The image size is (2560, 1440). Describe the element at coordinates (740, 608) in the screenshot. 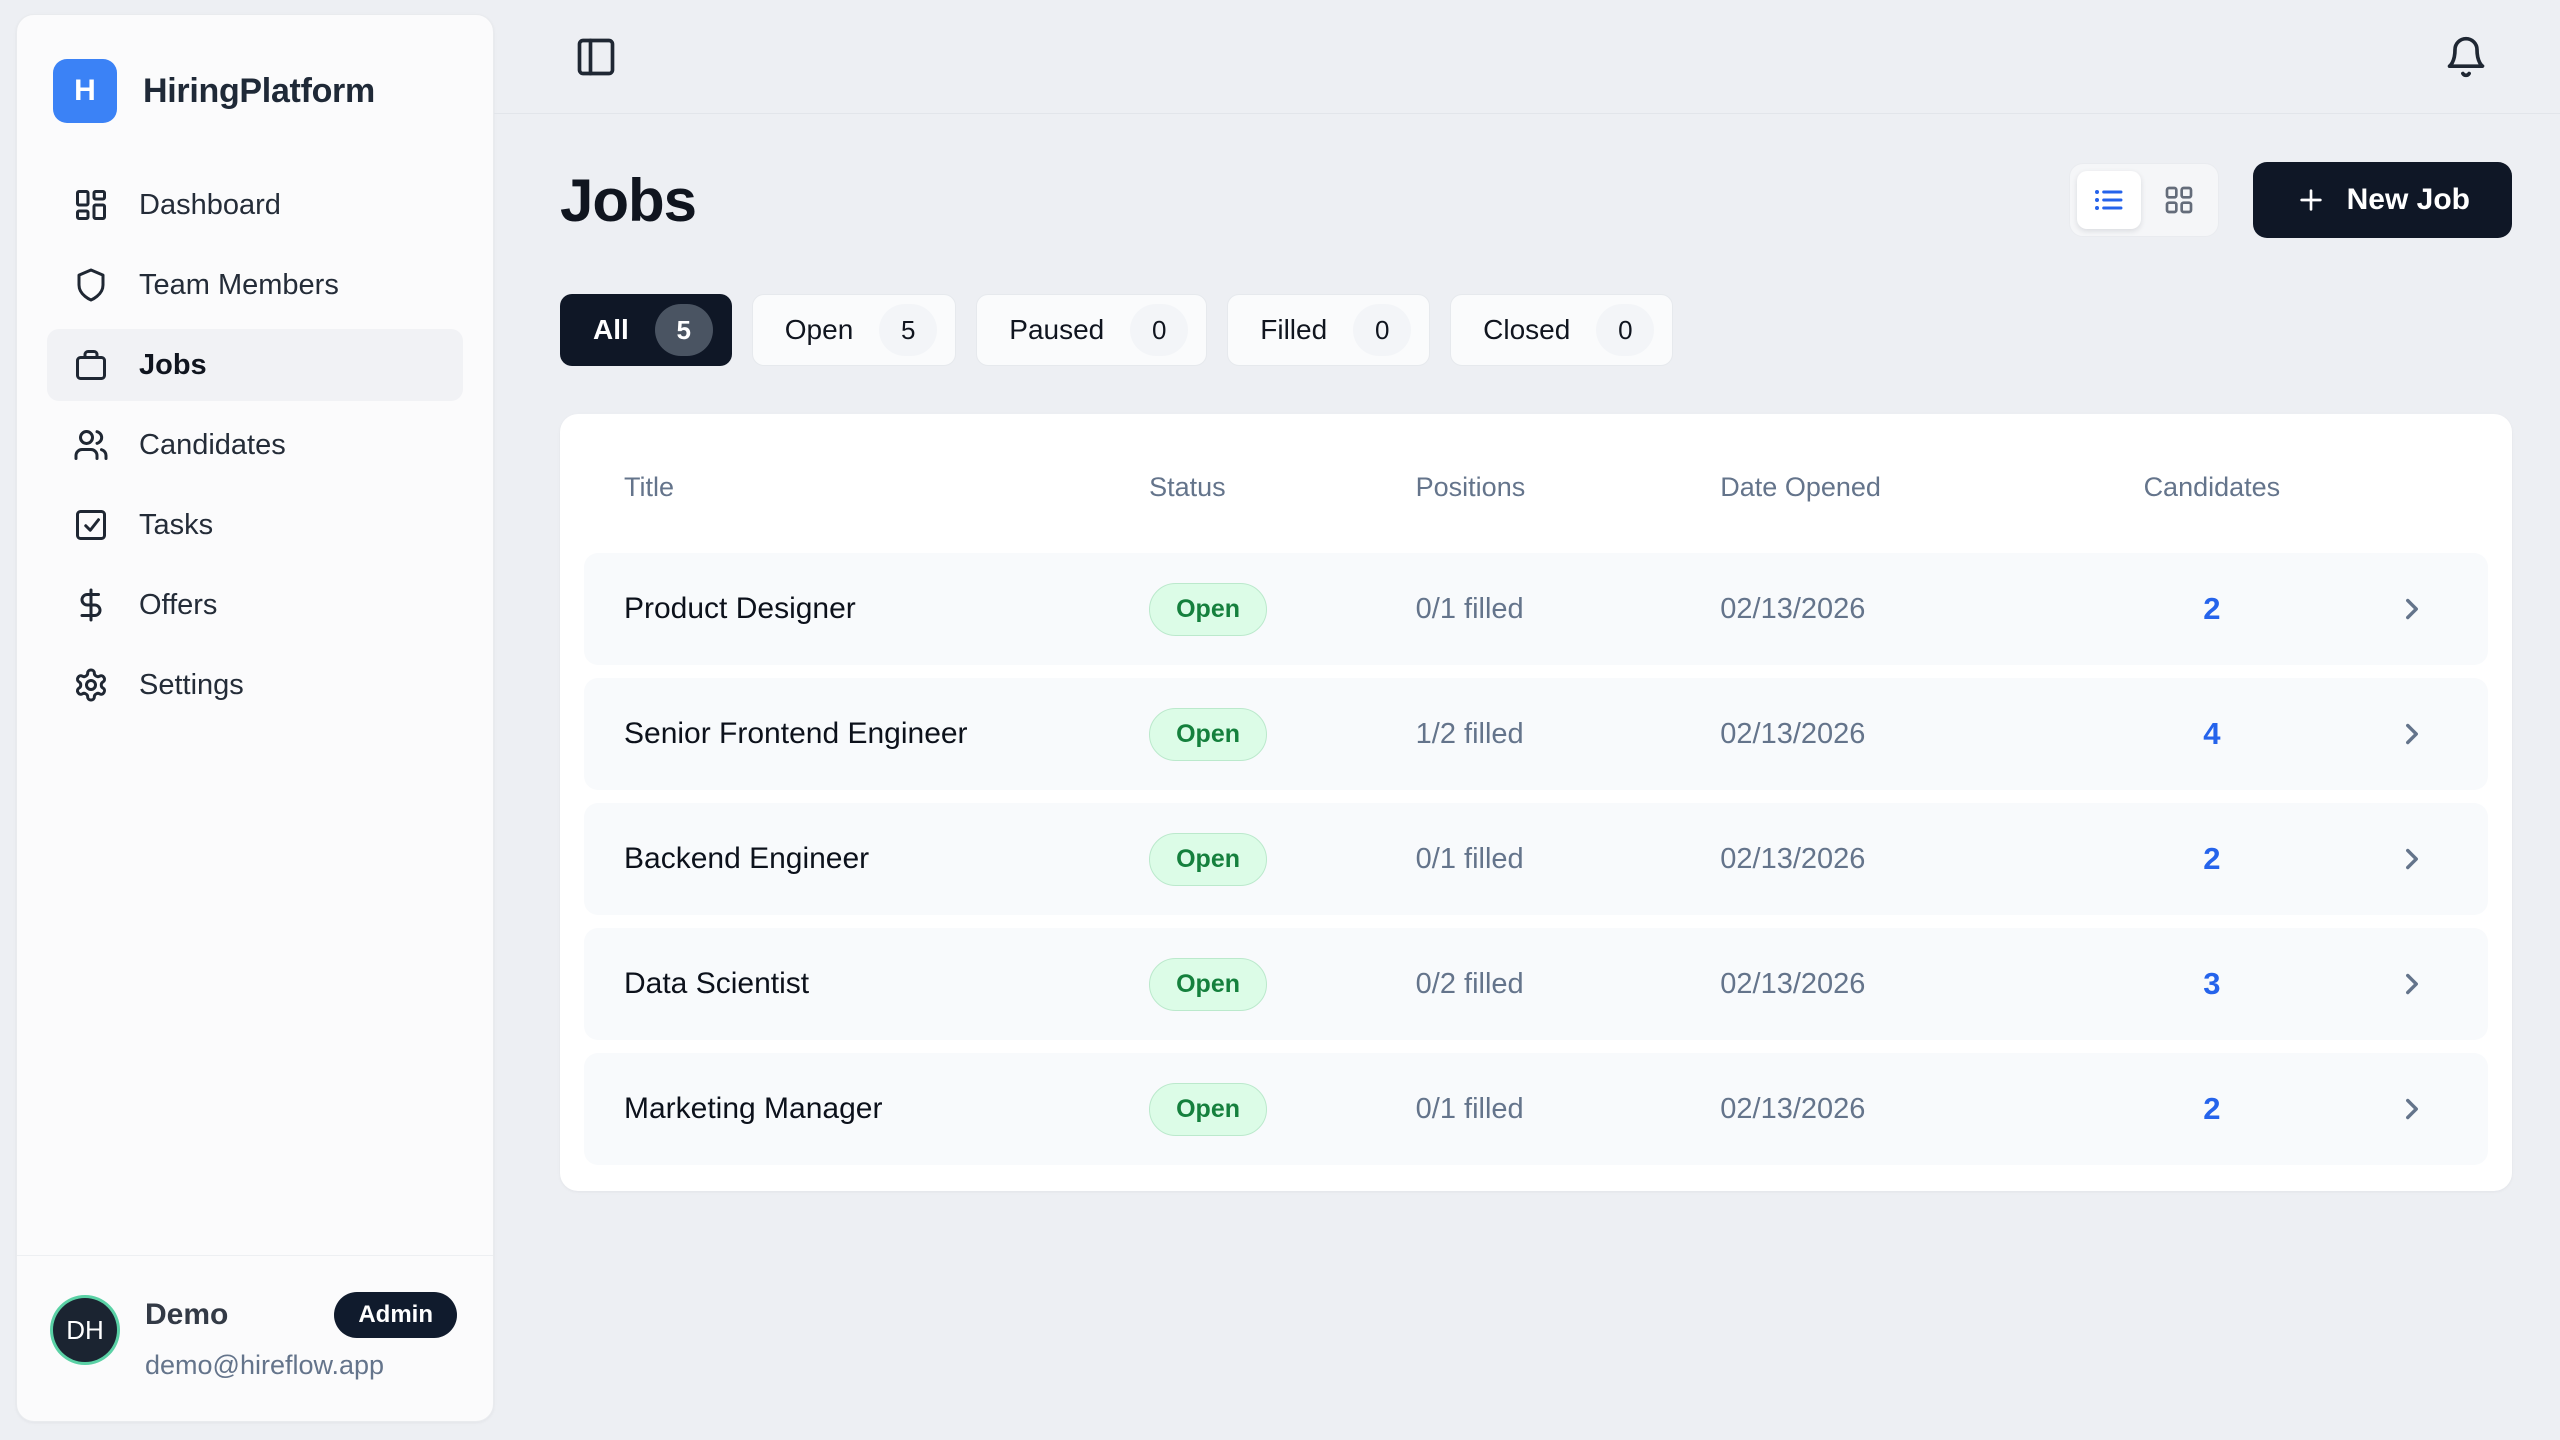

I see `job-title: Product Designer` at that location.